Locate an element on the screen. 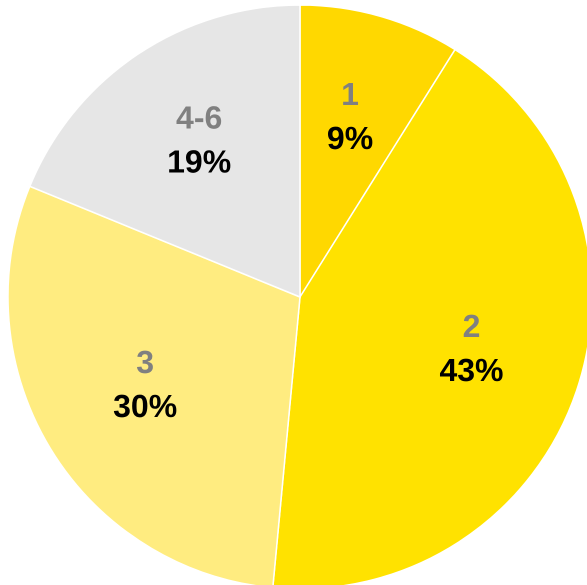  data-label: 43% is located at coordinates (471, 370).